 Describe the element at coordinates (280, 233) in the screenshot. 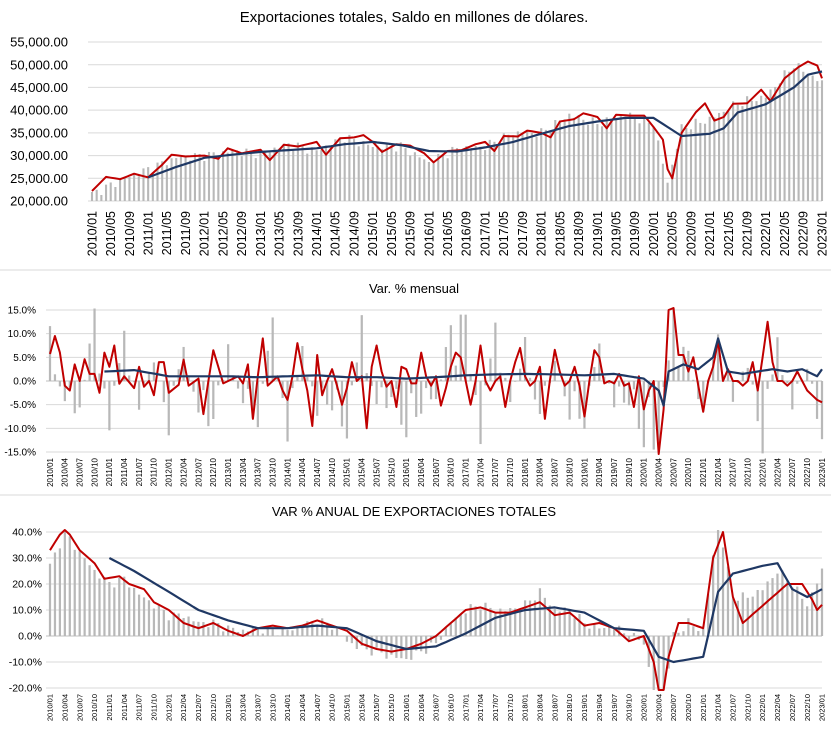

I see `x-tick-label: 2013/05` at that location.